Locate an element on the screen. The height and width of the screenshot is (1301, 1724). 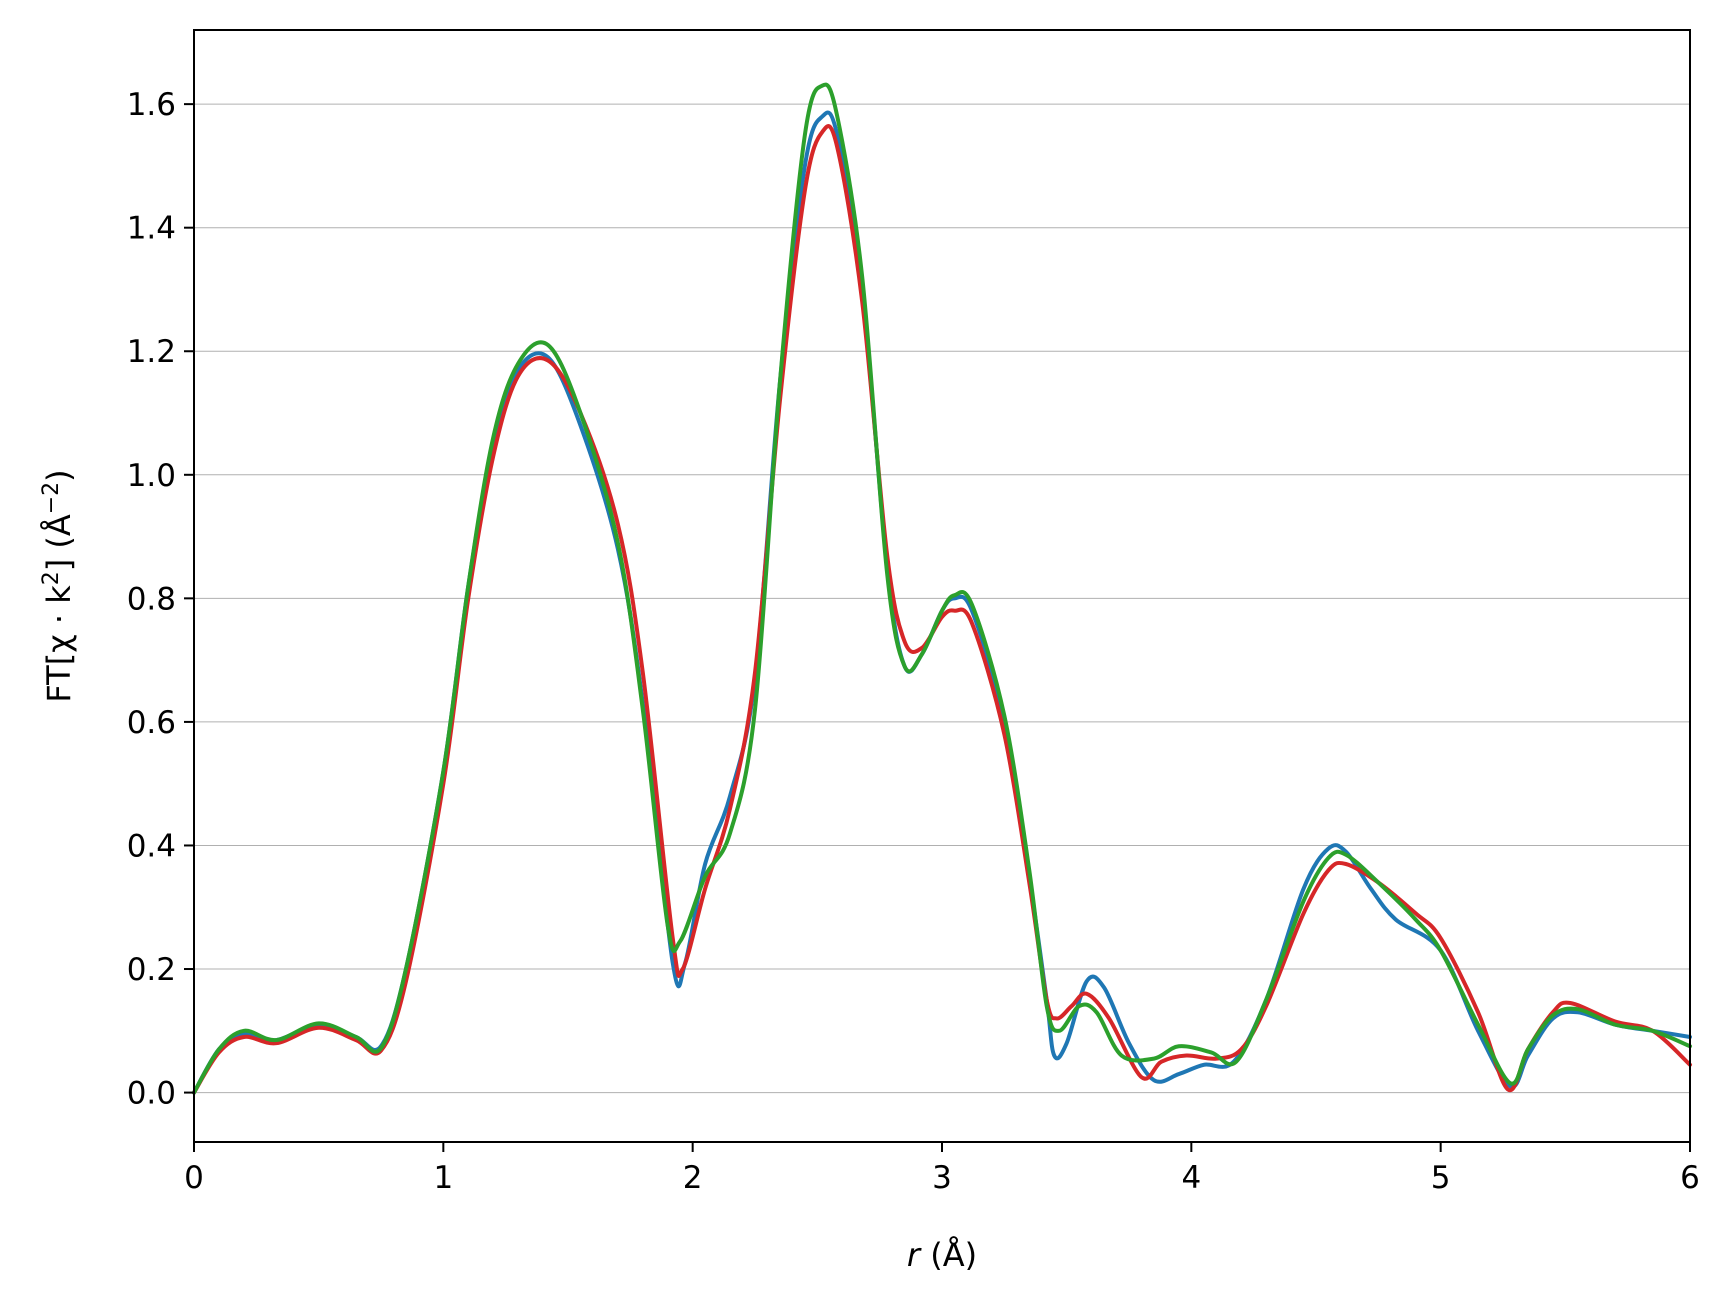
y-tick-label-5: 1.0 is located at coordinates (151, 476).